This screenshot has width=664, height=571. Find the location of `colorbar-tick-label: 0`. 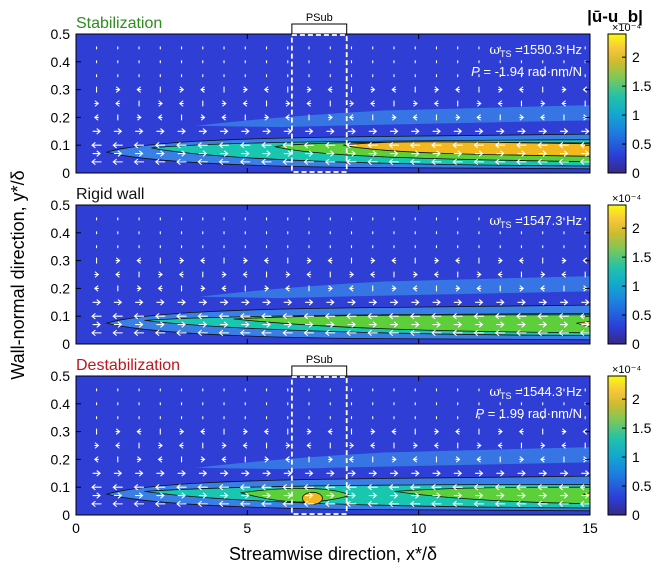

colorbar-tick-label: 0 is located at coordinates (636, 173).